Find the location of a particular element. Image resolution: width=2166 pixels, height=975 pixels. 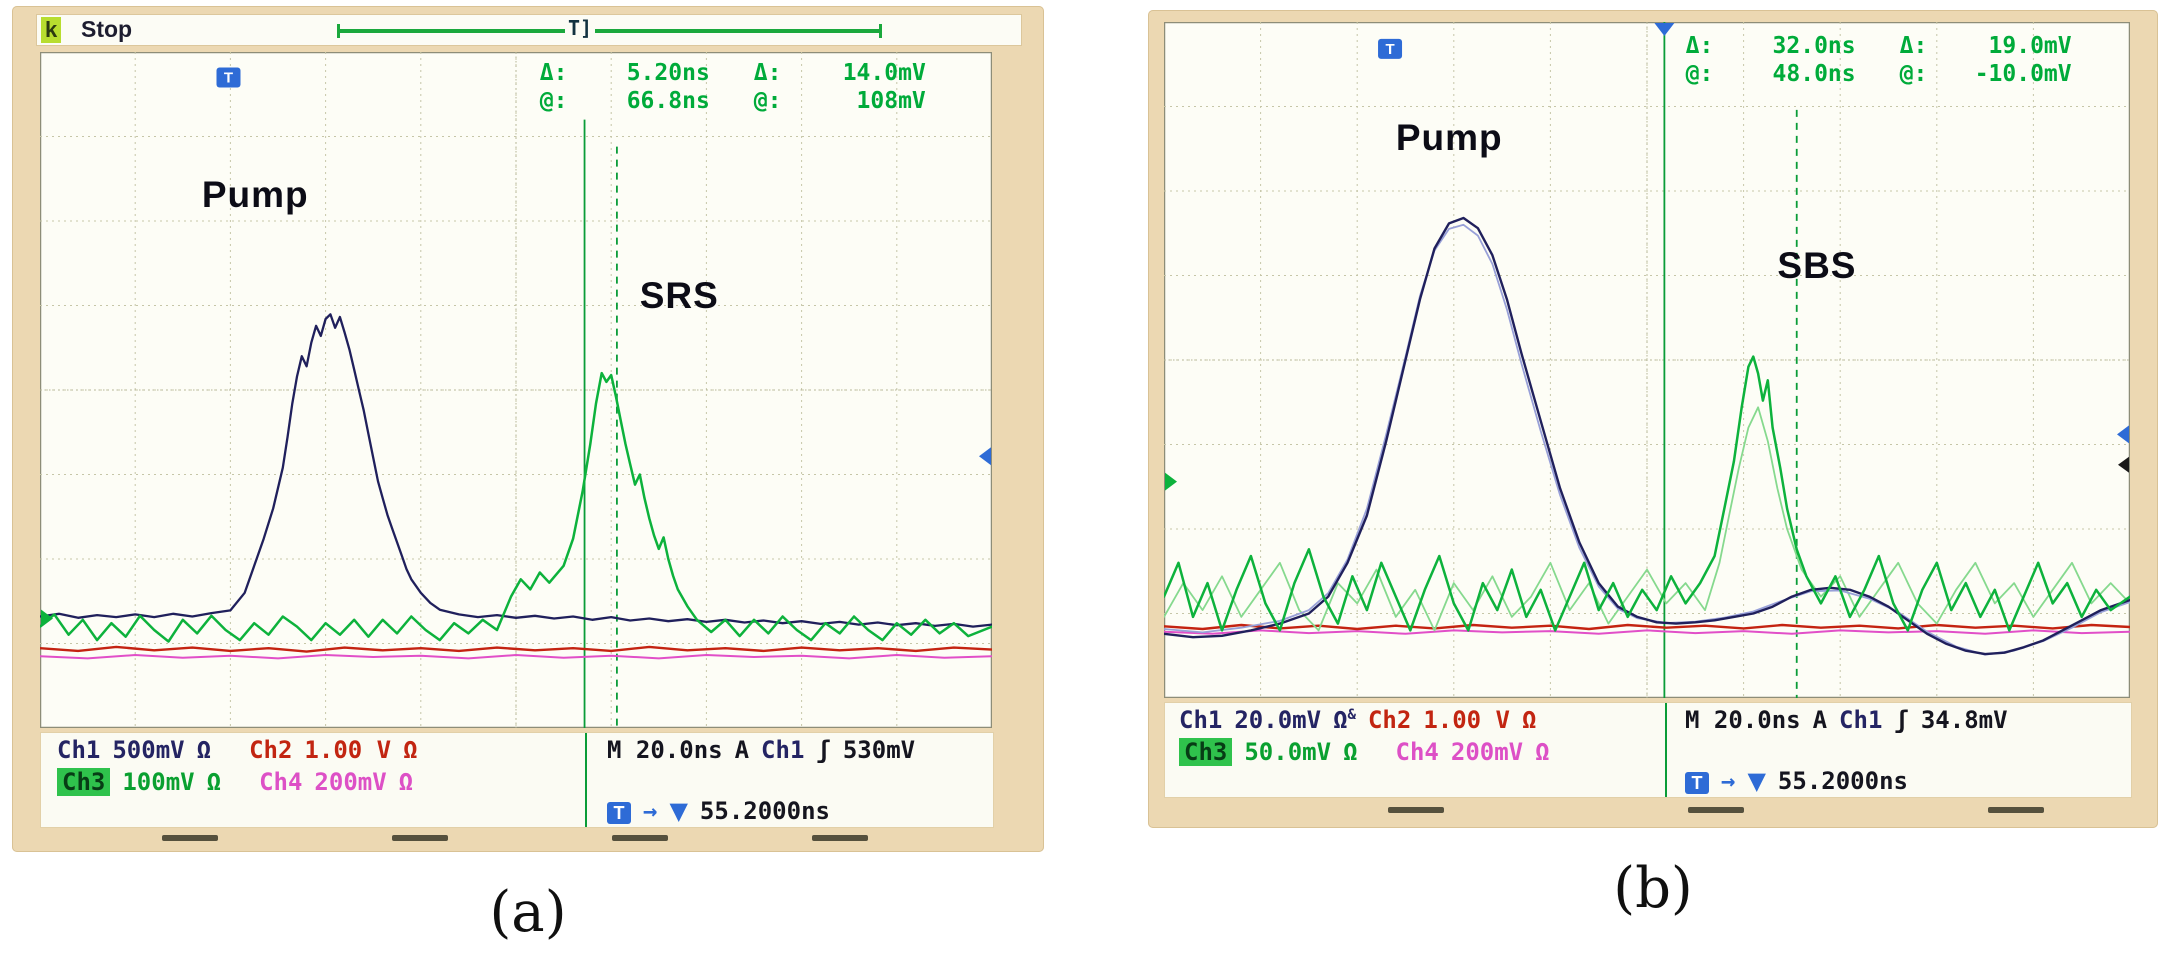

sbs-trace-label: SBS is located at coordinates (1817, 266).